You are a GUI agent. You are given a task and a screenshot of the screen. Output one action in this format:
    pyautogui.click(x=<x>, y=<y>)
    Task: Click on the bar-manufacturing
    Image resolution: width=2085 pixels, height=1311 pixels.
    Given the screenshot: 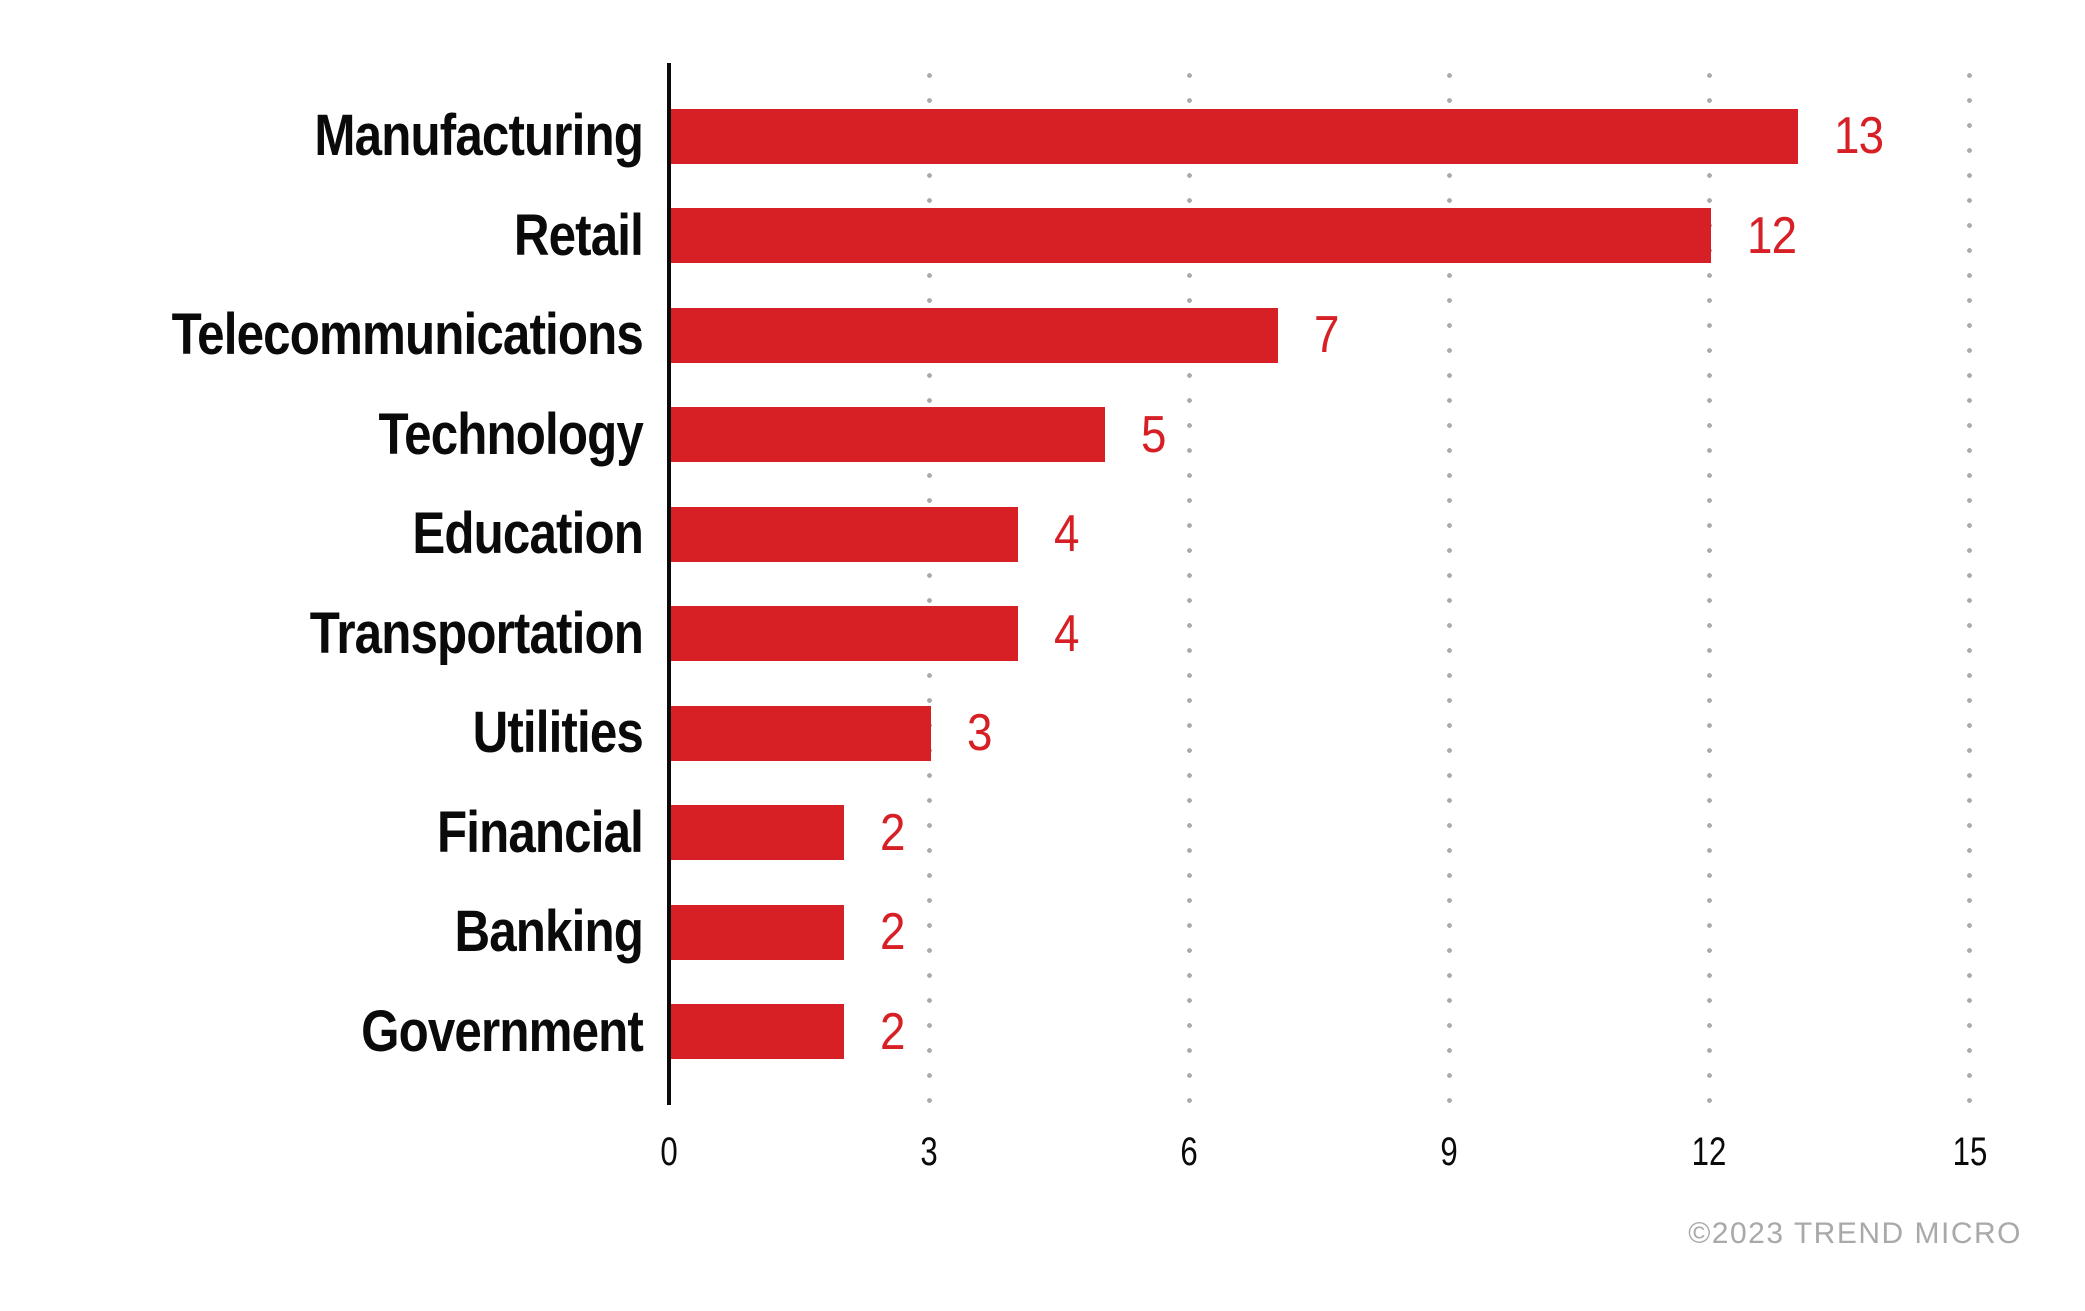 What is the action you would take?
    pyautogui.click(x=1235, y=136)
    